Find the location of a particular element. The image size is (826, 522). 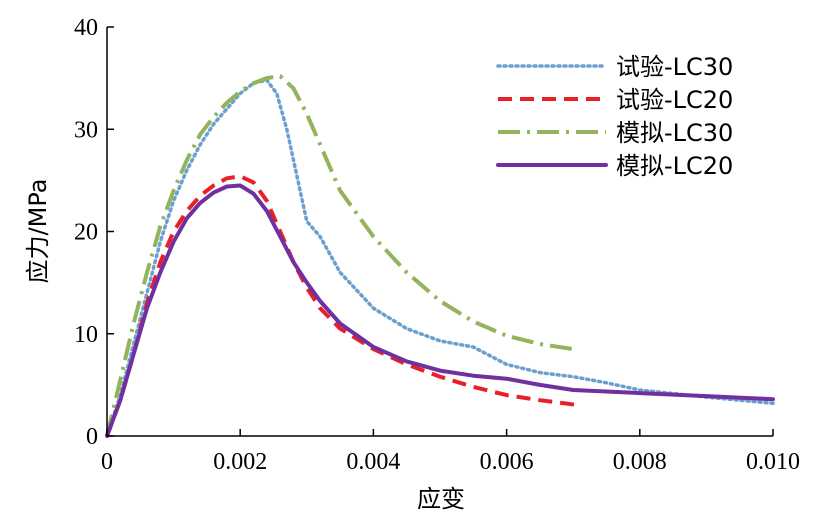

legend: 试验-LC30 试验-LC20 模拟-LC30 模拟-LC20 is located at coordinates (614, 116).